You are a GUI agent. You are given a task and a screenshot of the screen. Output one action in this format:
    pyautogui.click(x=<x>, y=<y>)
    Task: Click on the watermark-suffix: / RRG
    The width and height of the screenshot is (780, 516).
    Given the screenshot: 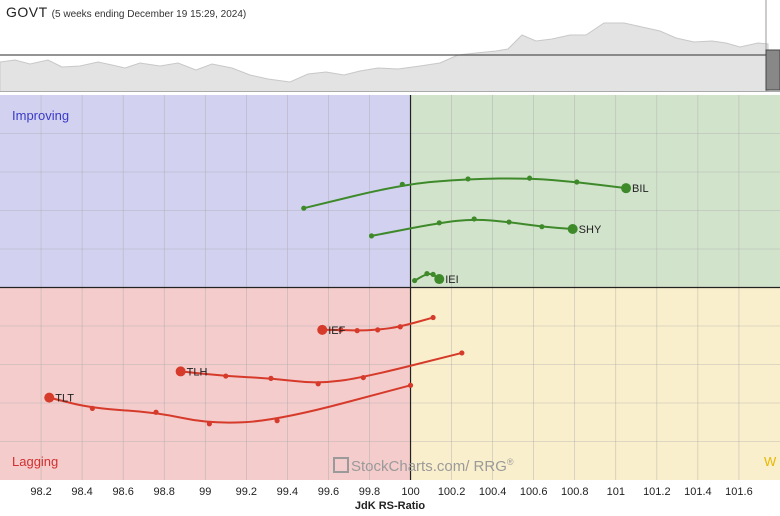 What is the action you would take?
    pyautogui.click(x=486, y=466)
    